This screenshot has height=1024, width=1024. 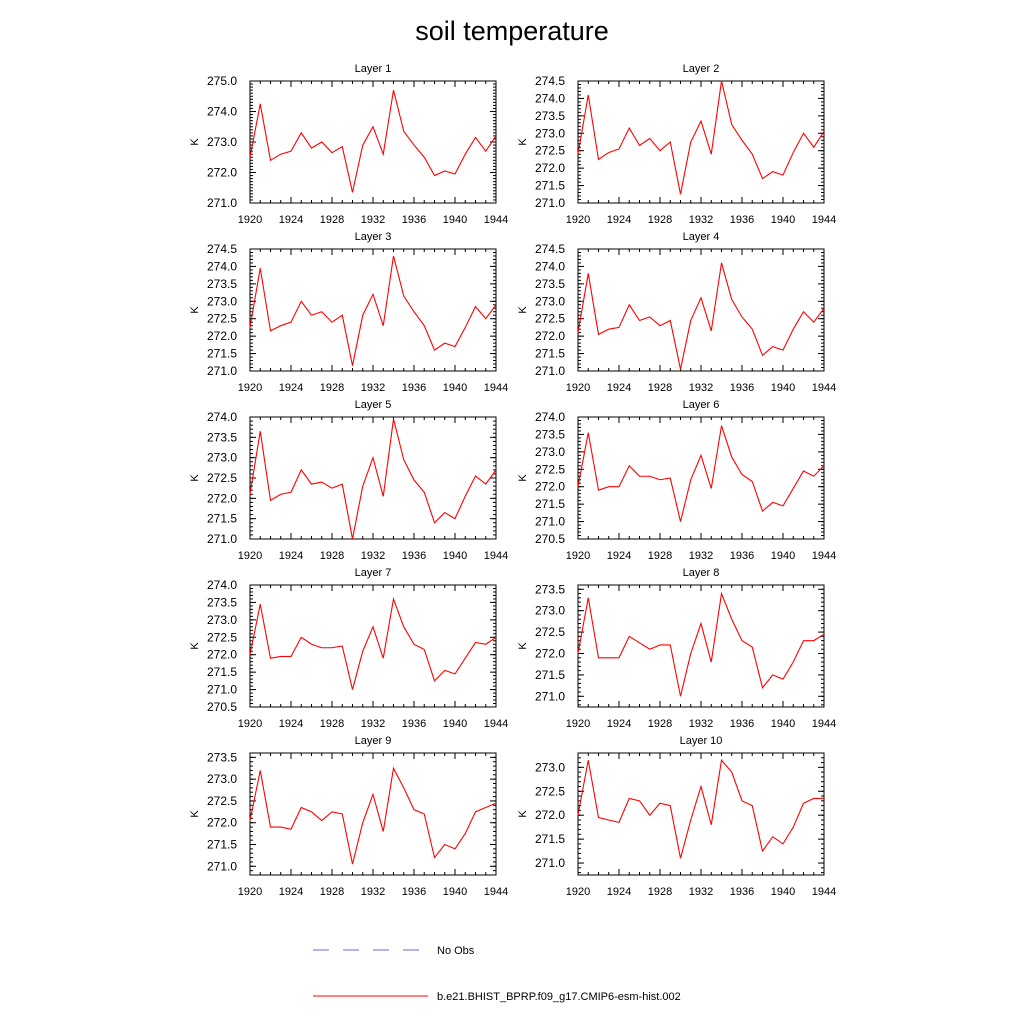 What do you see at coordinates (701, 741) in the screenshot?
I see `panel-title: Layer 10` at bounding box center [701, 741].